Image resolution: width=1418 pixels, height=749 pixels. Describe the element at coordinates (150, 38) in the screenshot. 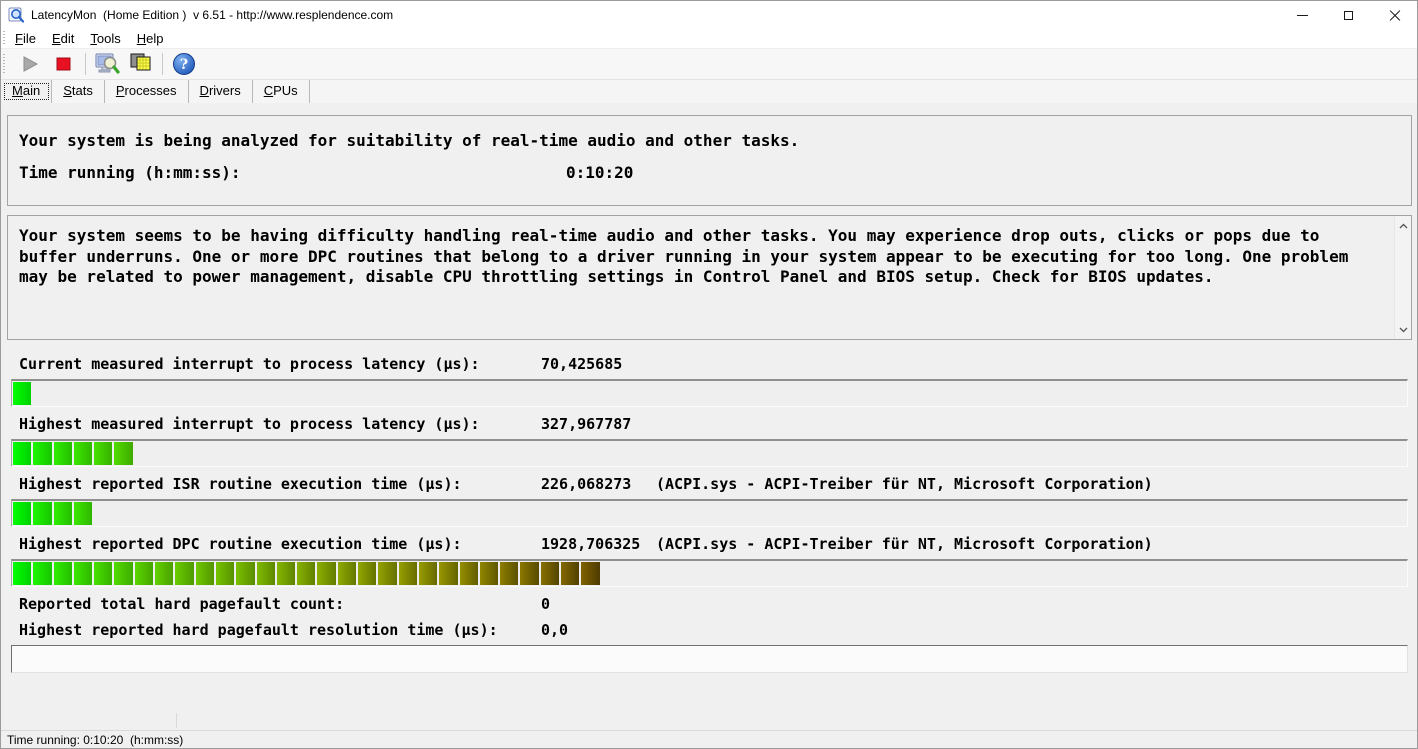

I see `menu-item-help: Help` at that location.